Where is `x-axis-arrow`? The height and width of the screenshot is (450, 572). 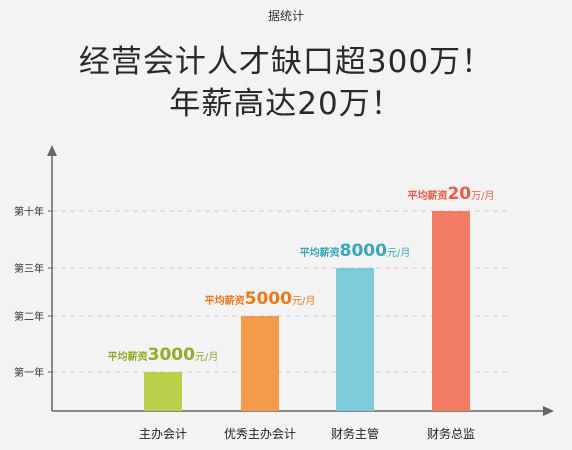 x-axis-arrow is located at coordinates (548, 411).